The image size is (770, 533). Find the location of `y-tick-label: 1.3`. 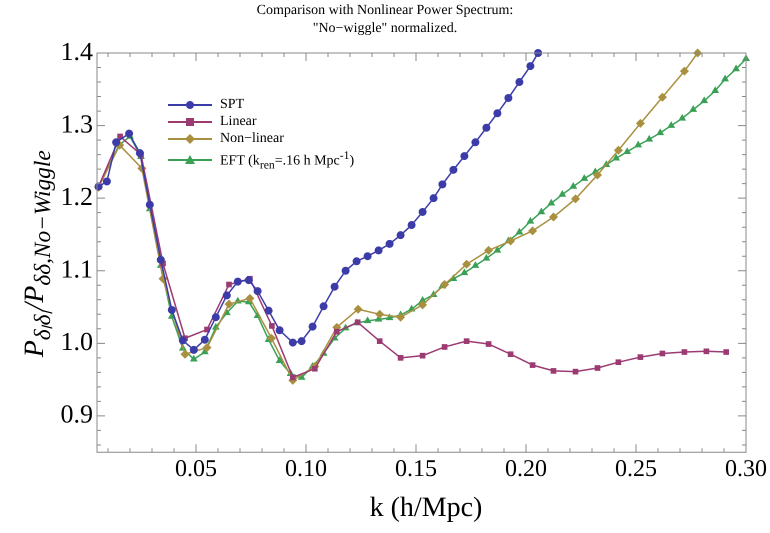

y-tick-label: 1.3 is located at coordinates (76, 123).